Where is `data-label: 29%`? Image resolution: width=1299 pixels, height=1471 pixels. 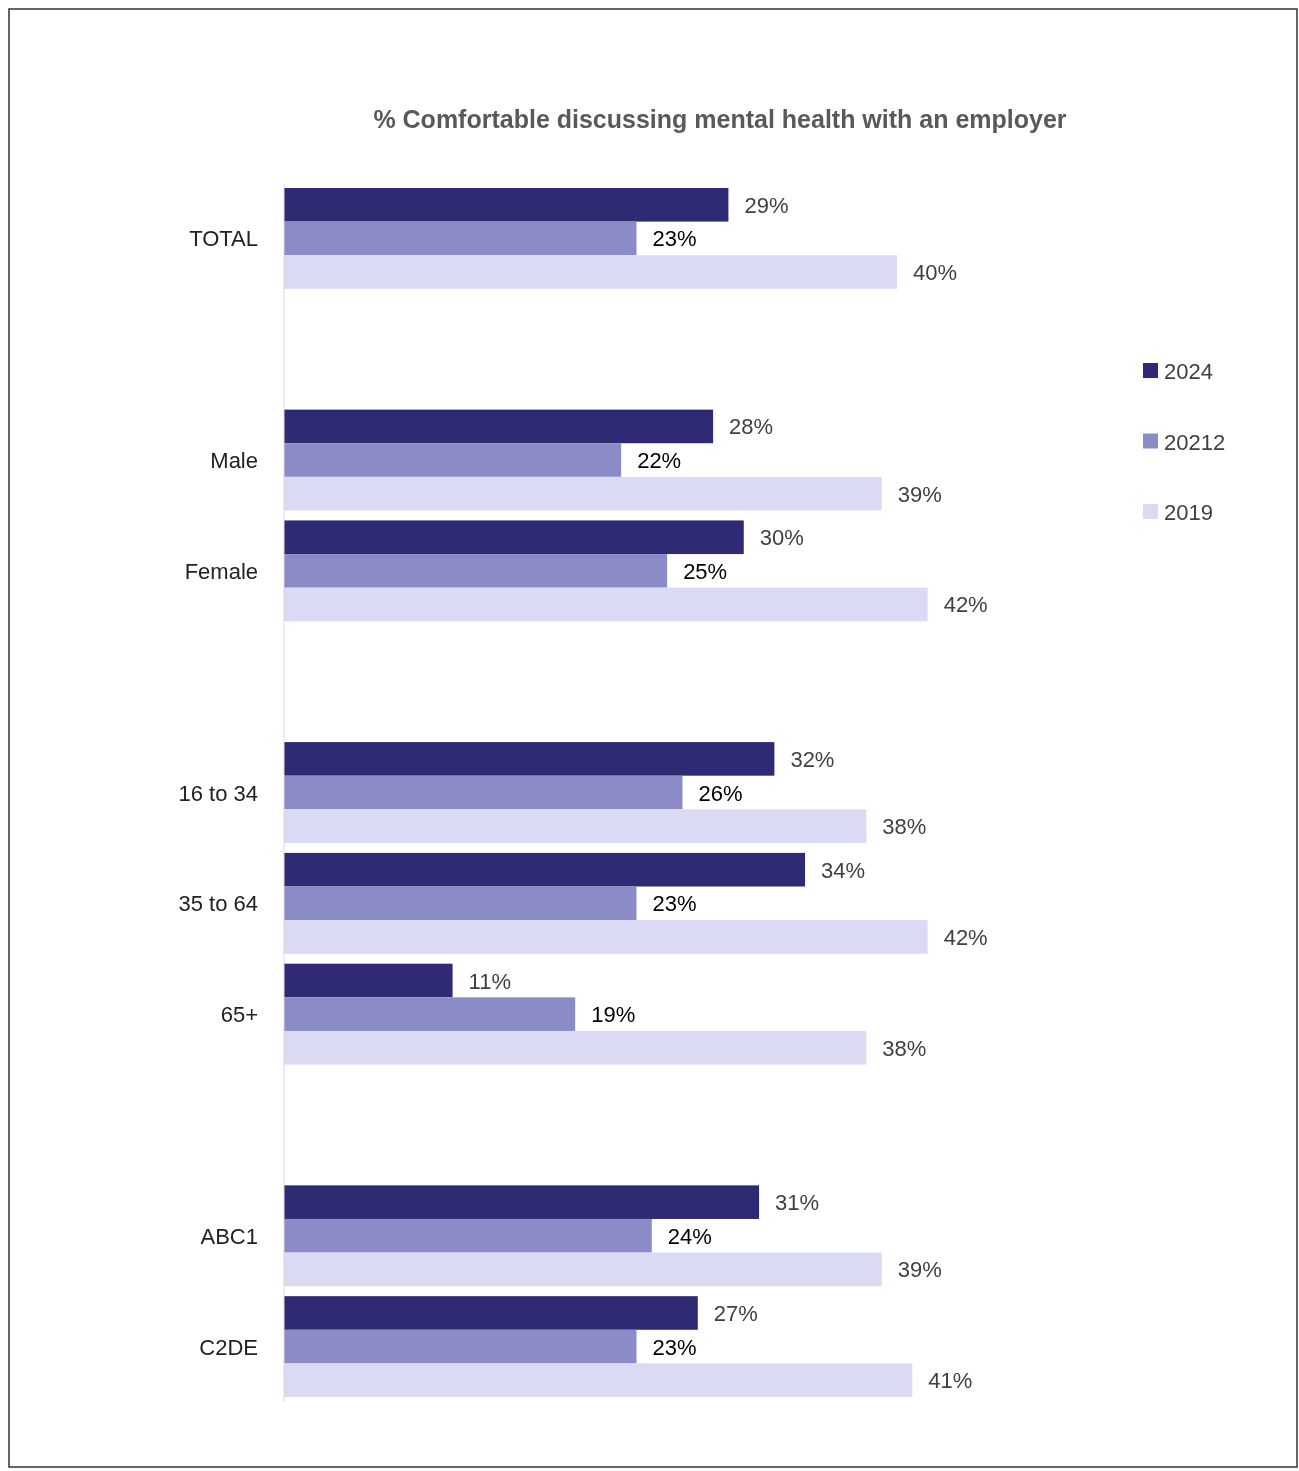 data-label: 29% is located at coordinates (766, 205).